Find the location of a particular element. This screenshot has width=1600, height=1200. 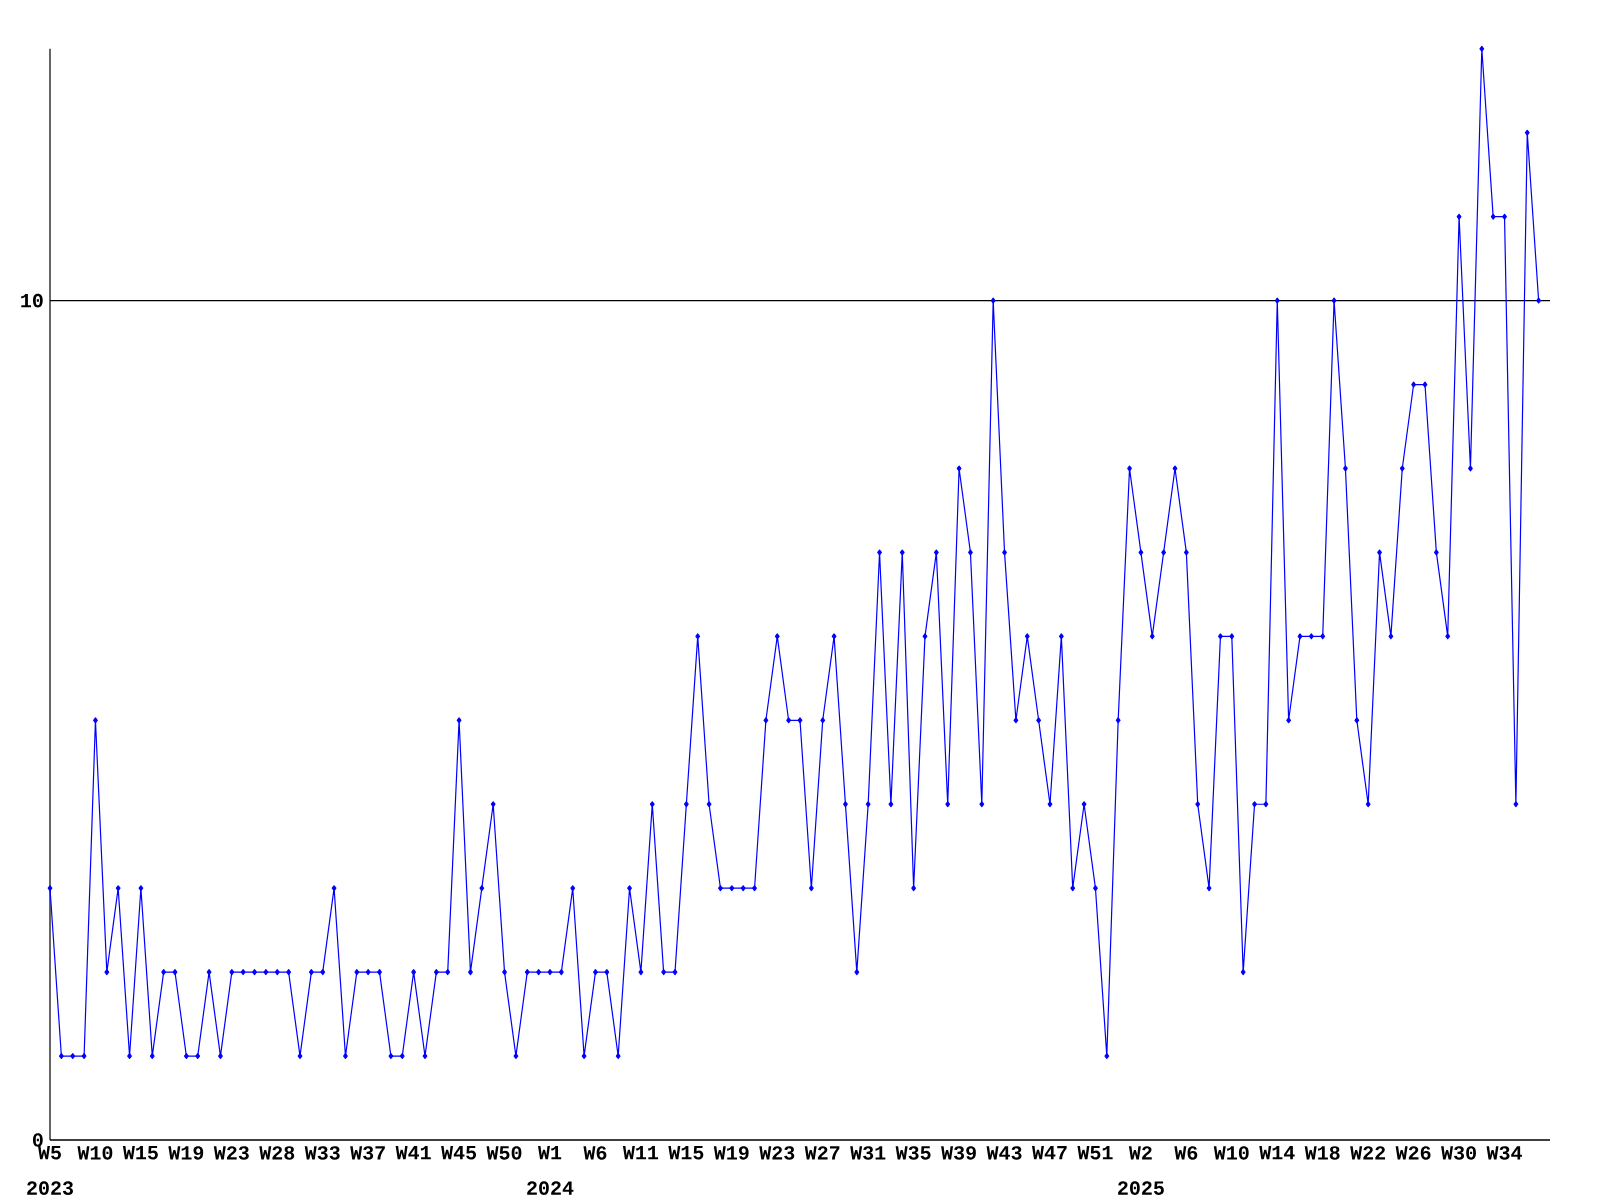

x-tick-label: W5 is located at coordinates (49, 1153).